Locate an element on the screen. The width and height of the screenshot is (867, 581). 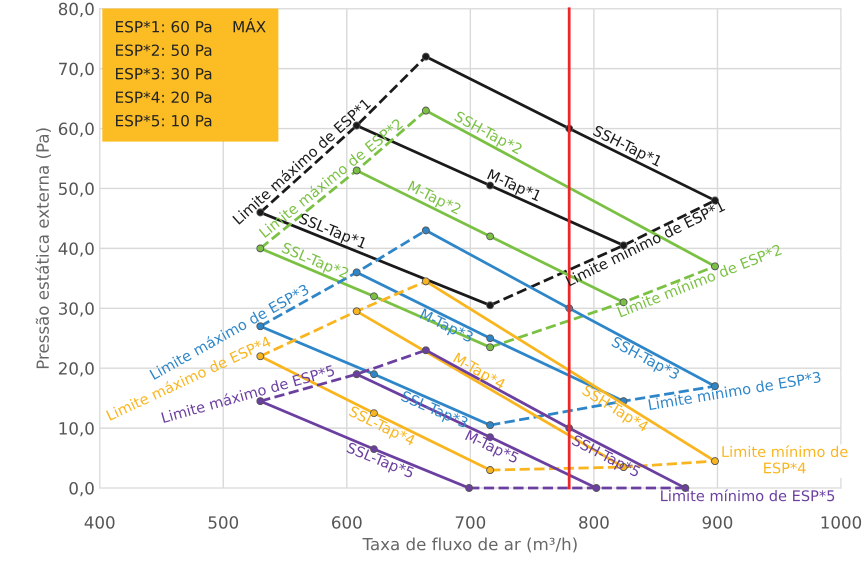
y-tick-label: 50,0 is located at coordinates (76, 189).